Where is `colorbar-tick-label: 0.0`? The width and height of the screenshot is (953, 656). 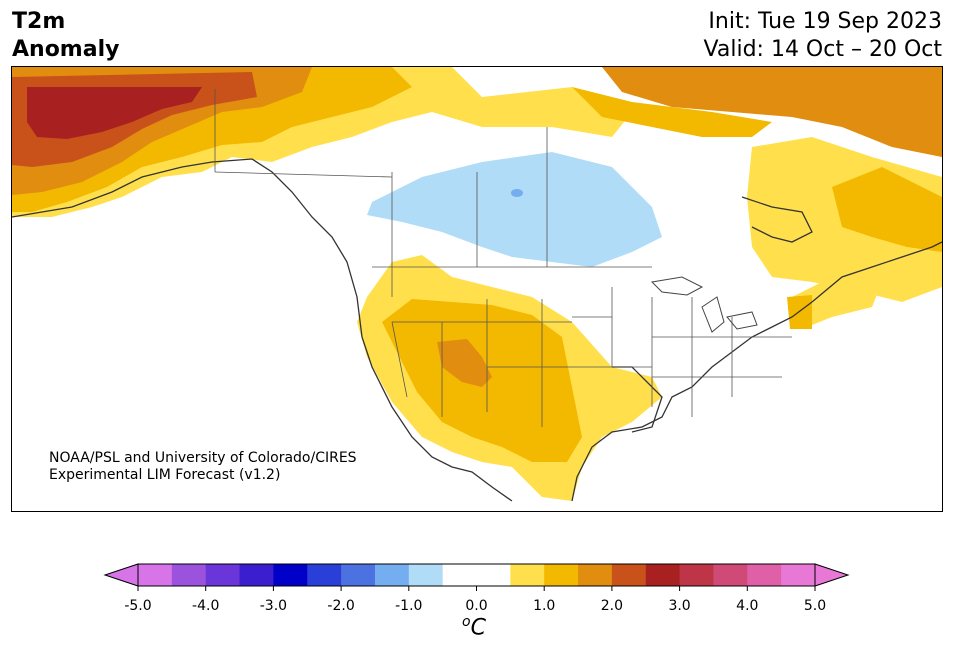 colorbar-tick-label: 0.0 is located at coordinates (476, 606).